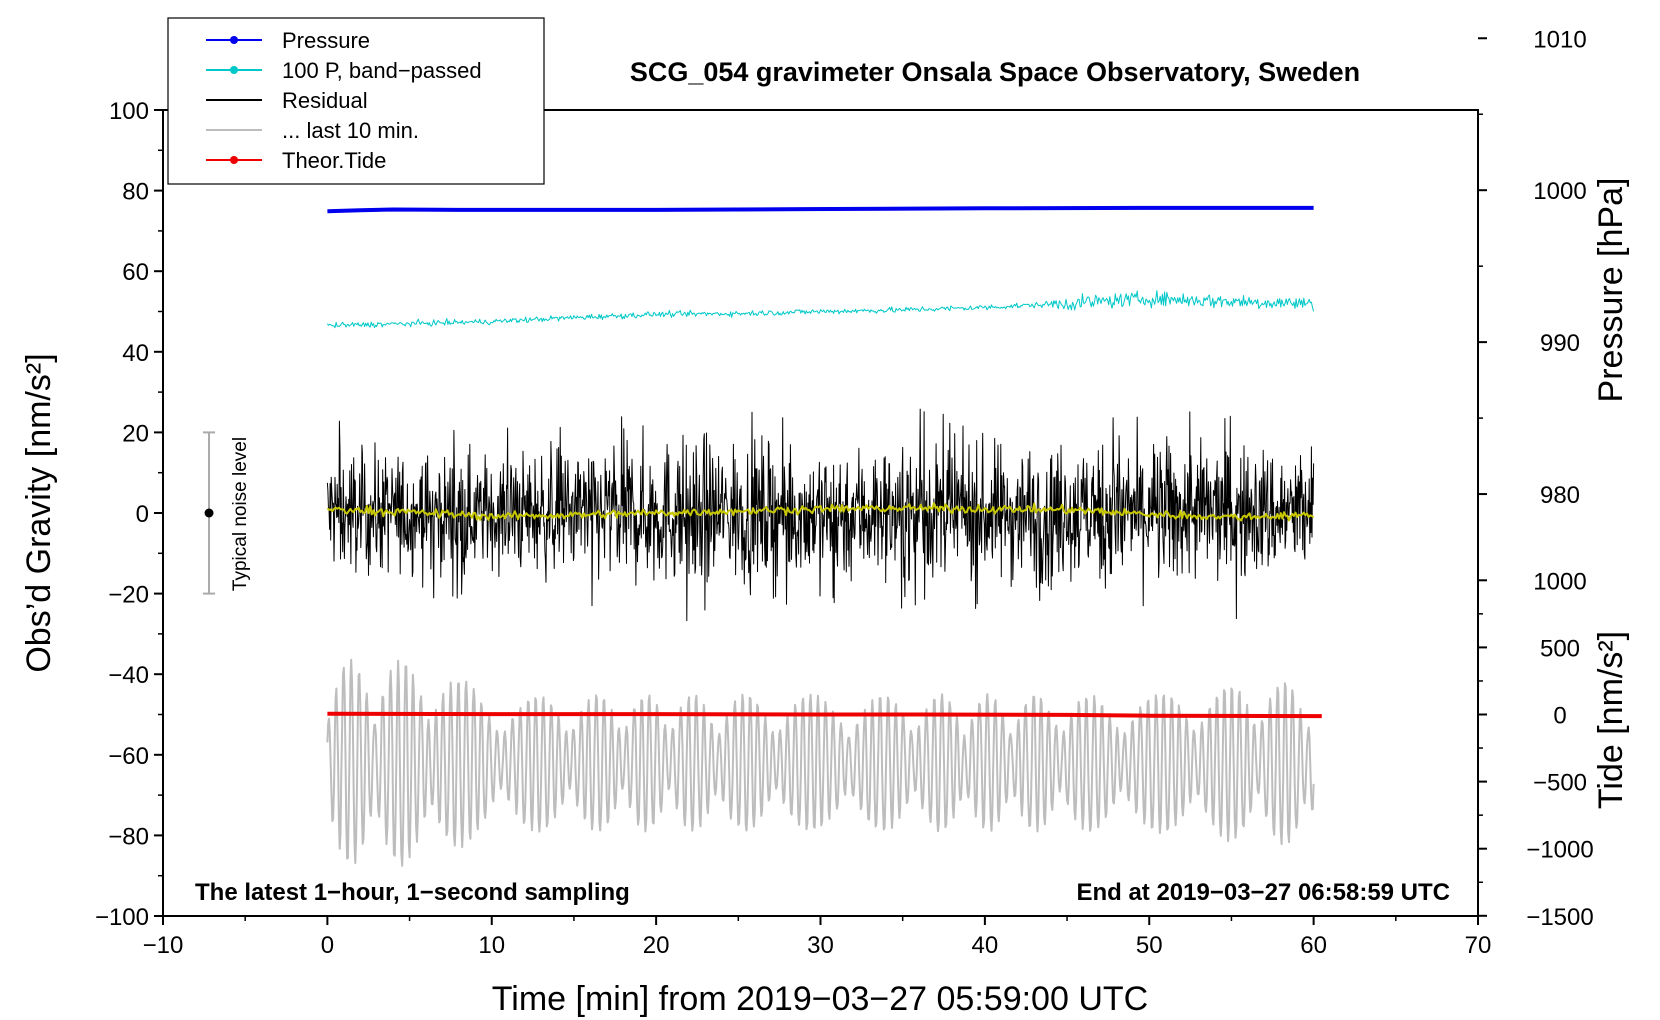  Describe the element at coordinates (1559, 716) in the screenshot. I see `tide-tick-label: 0` at that location.